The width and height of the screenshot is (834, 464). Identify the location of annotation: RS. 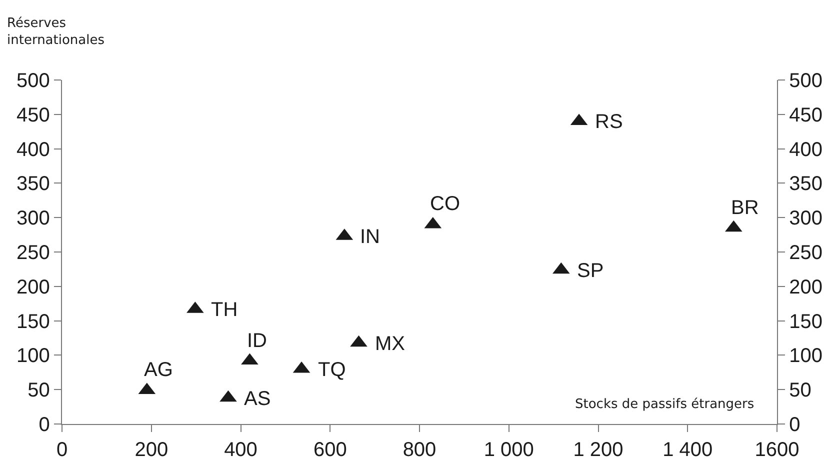
(609, 122).